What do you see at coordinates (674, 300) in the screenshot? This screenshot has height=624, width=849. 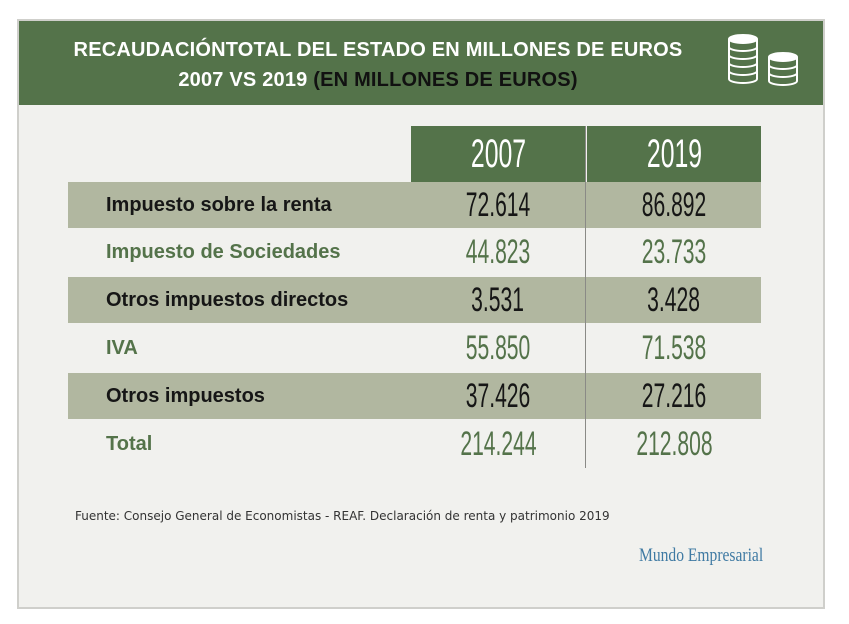 I see `value-2019: 3.428` at bounding box center [674, 300].